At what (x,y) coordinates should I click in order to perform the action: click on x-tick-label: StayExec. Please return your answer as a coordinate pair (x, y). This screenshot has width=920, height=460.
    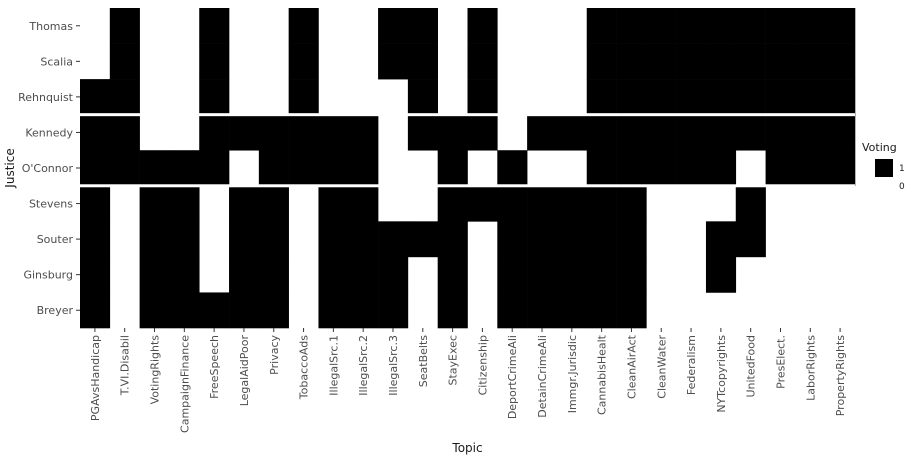
    Looking at the image, I should click on (453, 360).